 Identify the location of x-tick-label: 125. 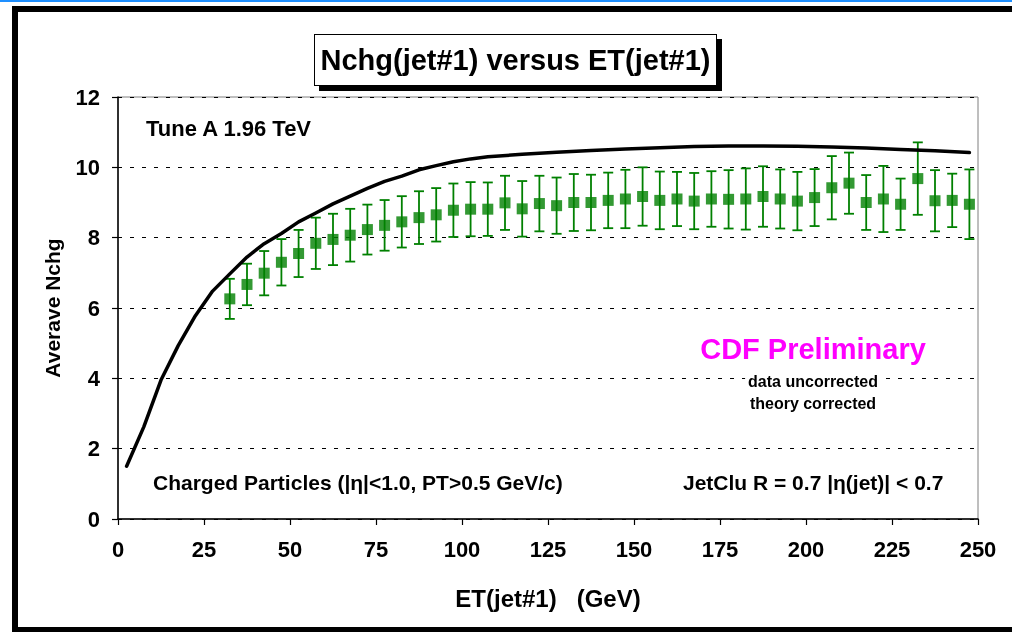
(548, 549).